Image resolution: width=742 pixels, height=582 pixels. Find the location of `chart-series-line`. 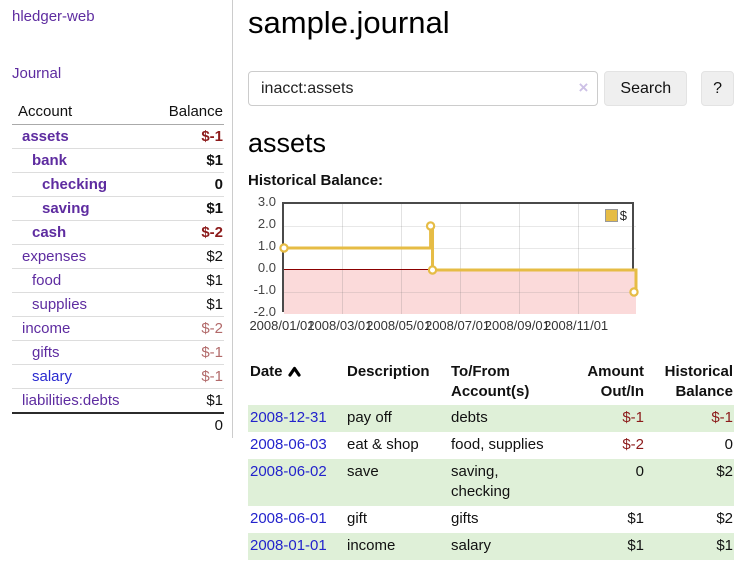

chart-series-line is located at coordinates (459, 259).